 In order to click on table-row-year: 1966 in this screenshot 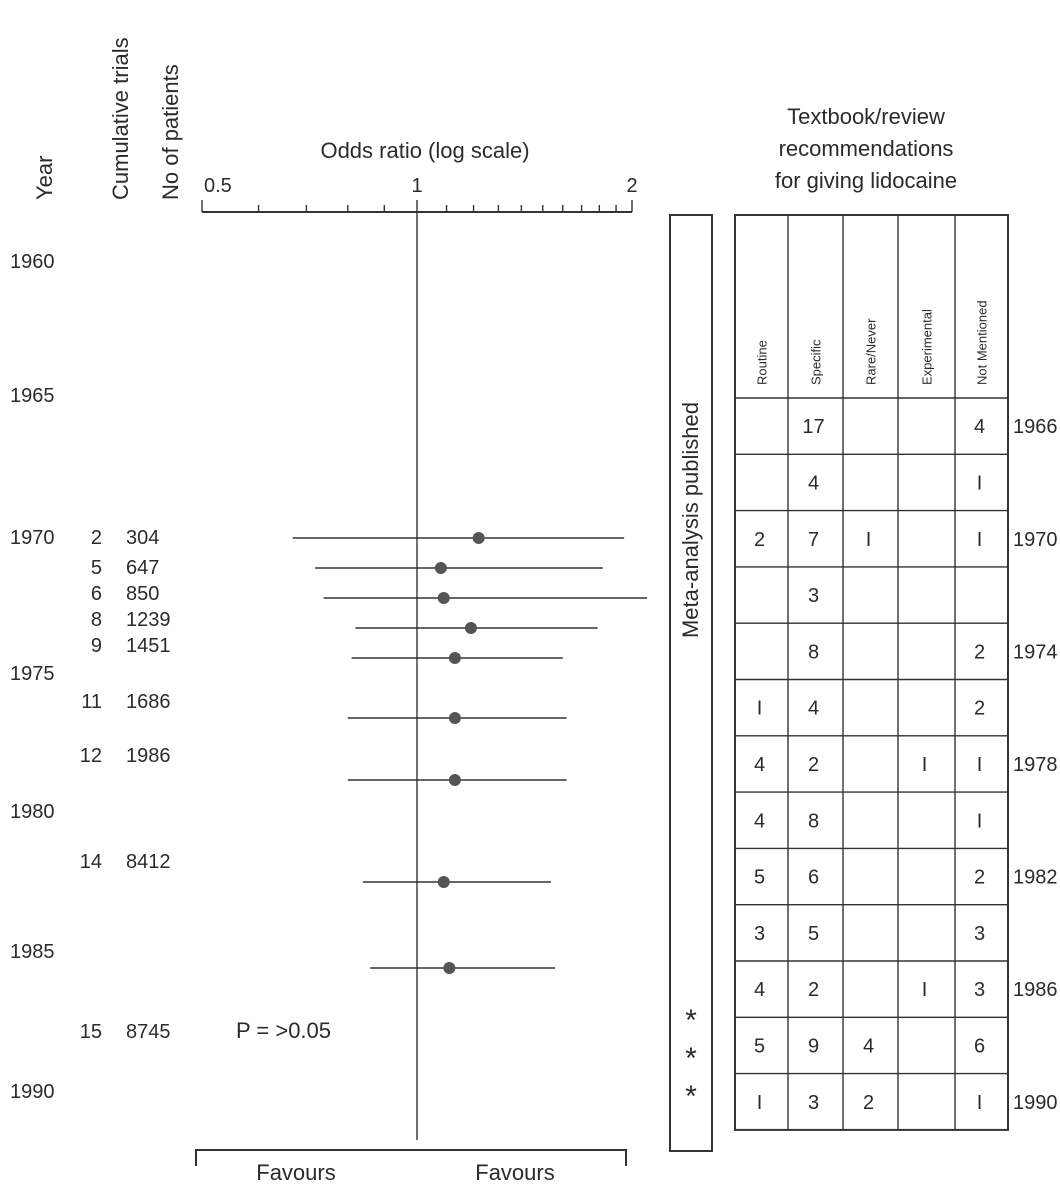, I will do `click(1035, 427)`.